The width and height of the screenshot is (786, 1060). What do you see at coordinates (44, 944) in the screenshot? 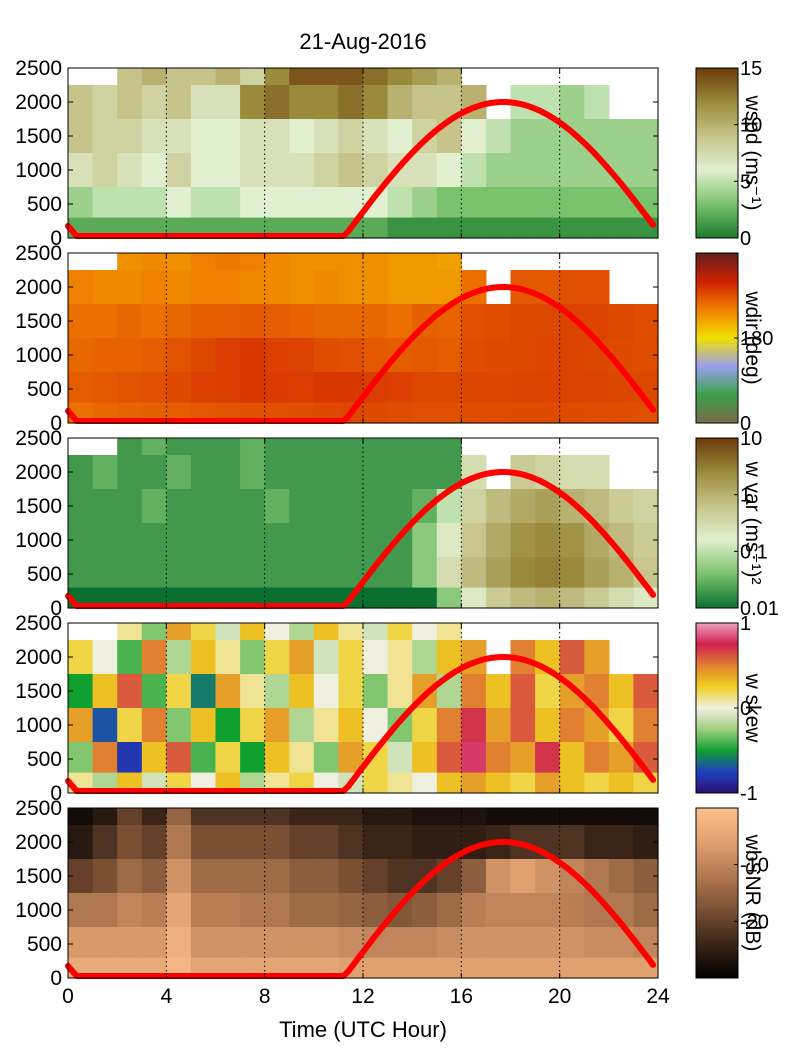
I see `y-tick-label: 500` at bounding box center [44, 944].